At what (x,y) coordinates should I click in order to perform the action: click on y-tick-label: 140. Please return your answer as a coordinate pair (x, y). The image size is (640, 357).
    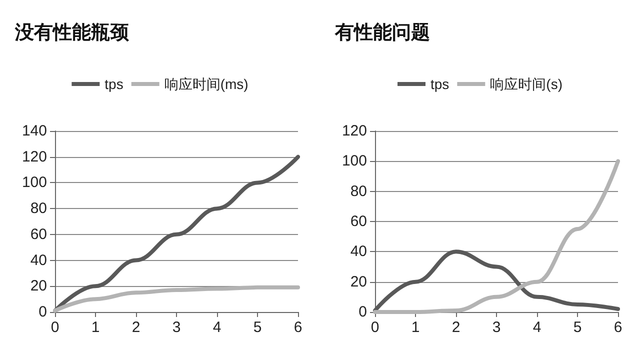
    Looking at the image, I should click on (34, 131).